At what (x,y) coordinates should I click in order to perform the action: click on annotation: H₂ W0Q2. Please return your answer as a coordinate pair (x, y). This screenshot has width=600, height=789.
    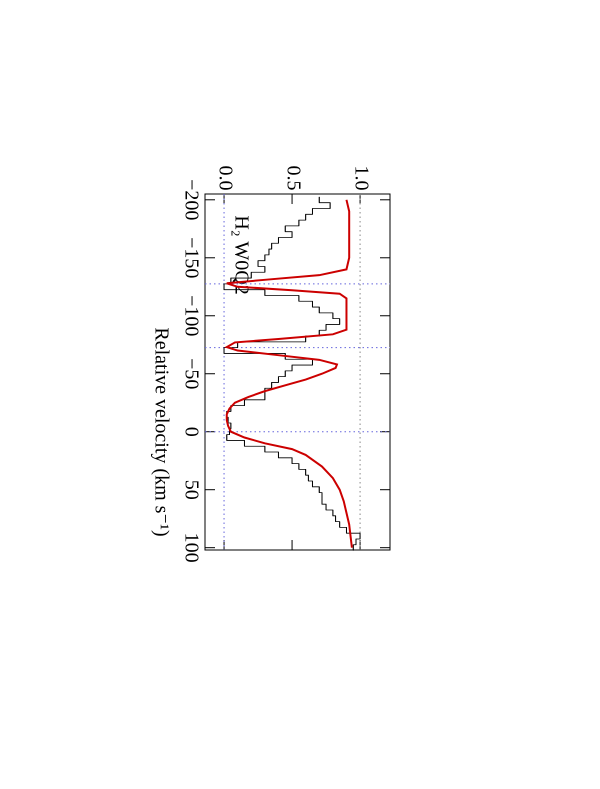
    Looking at the image, I should click on (241, 254).